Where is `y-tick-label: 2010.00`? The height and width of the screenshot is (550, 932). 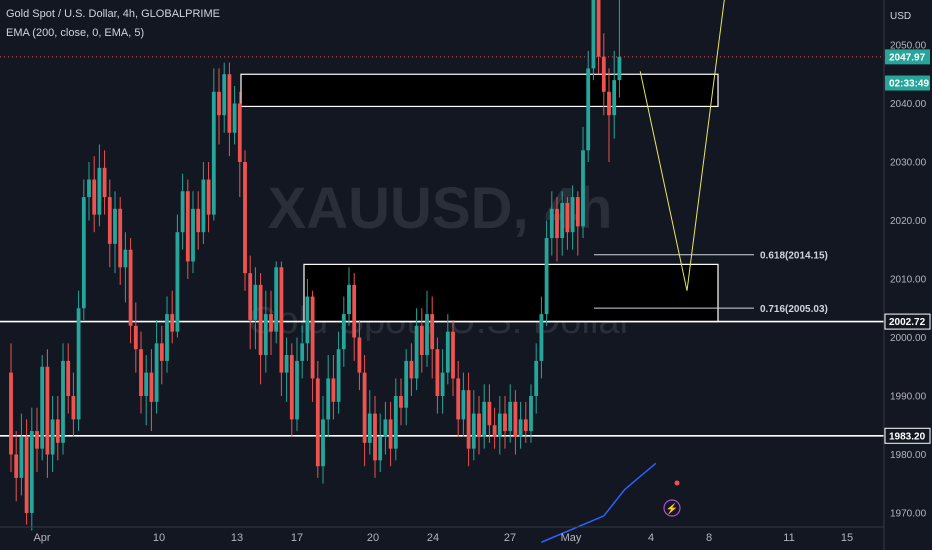
y-tick-label: 2010.00 is located at coordinates (908, 280).